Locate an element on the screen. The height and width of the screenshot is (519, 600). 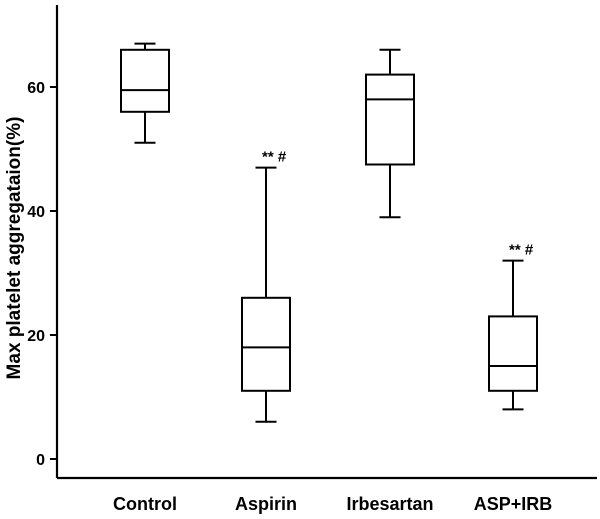
box-control is located at coordinates (145, 93).